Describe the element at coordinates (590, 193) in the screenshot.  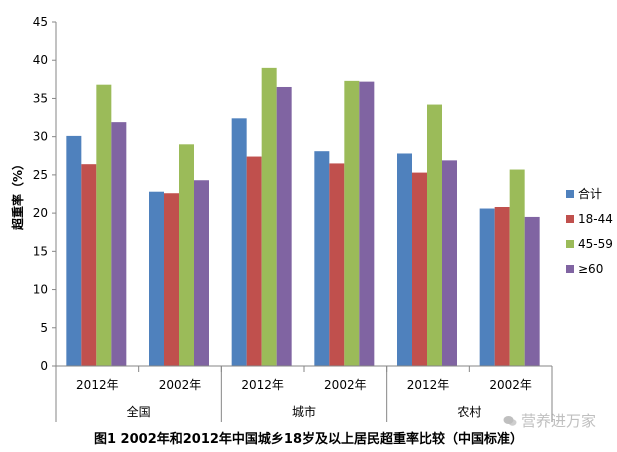
I see `legend-label: 合计` at that location.